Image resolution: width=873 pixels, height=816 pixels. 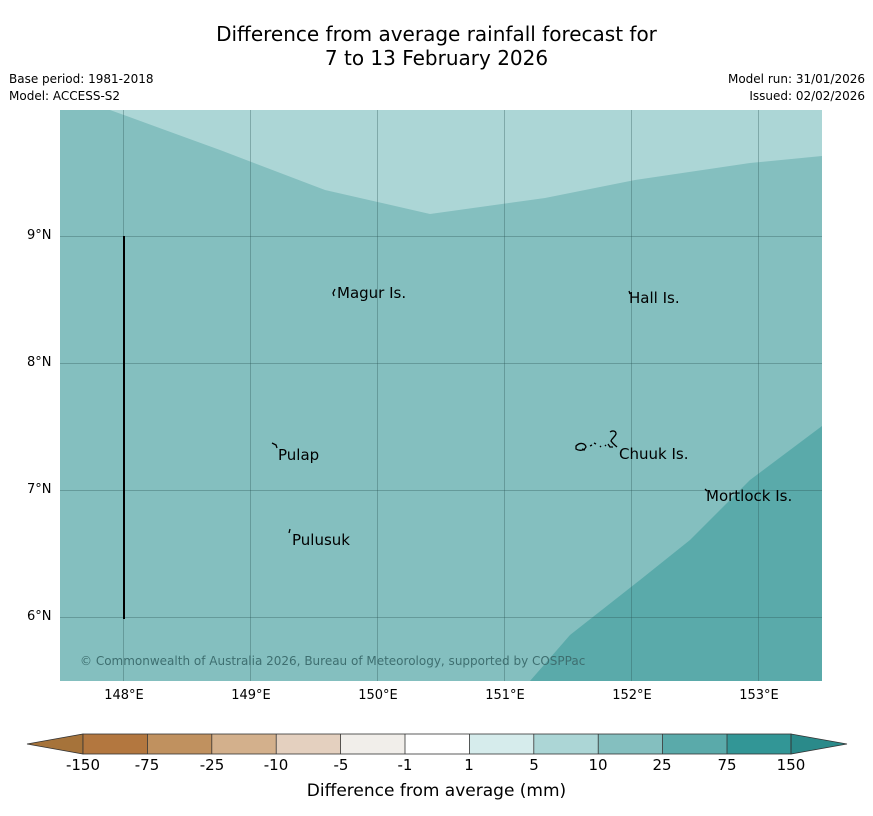 I want to click on colorbar-label: -10, so click(x=276, y=765).